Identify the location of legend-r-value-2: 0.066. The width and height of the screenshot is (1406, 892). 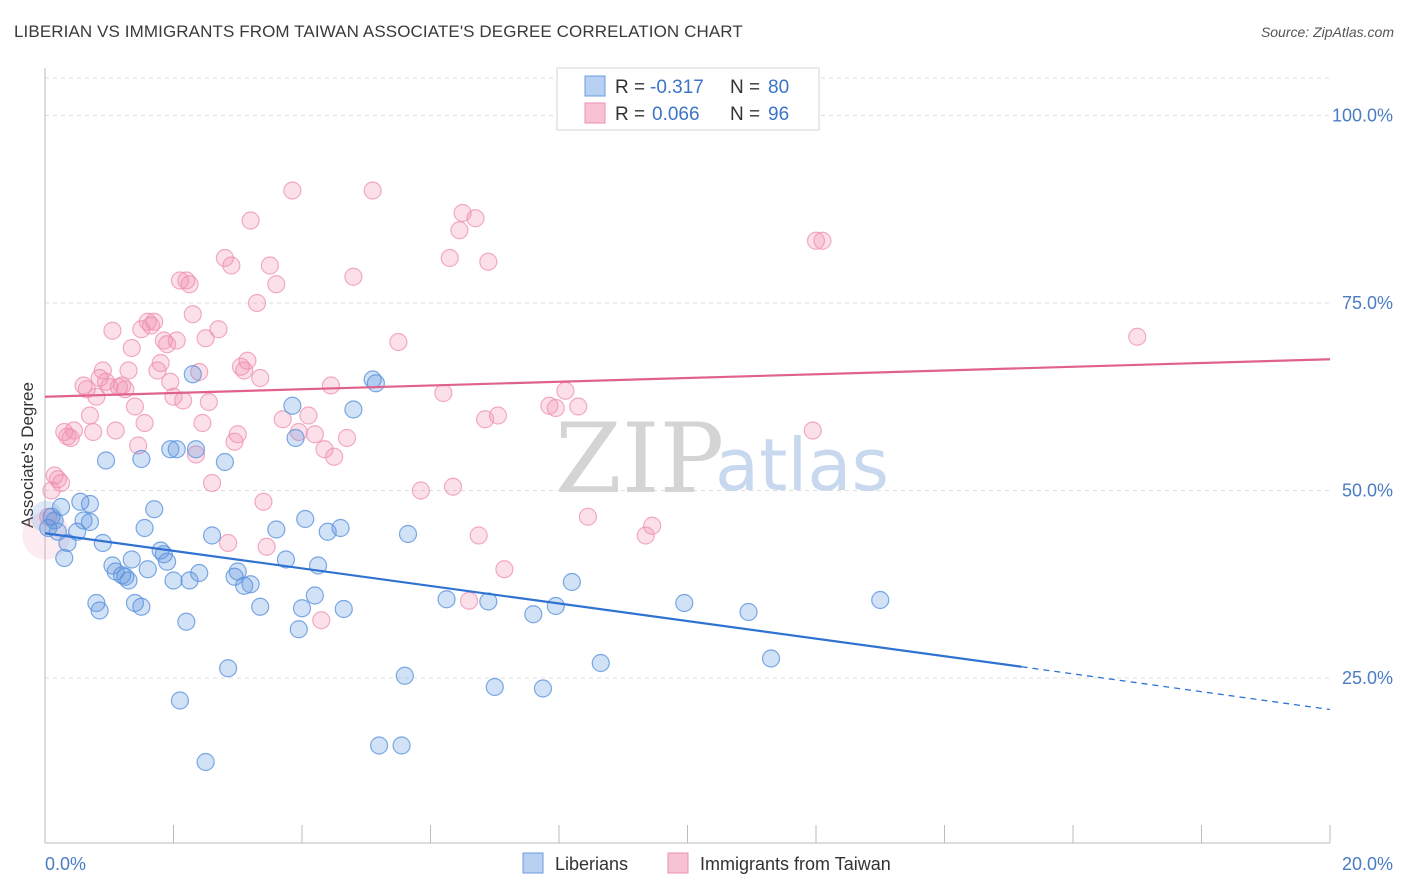
(676, 114).